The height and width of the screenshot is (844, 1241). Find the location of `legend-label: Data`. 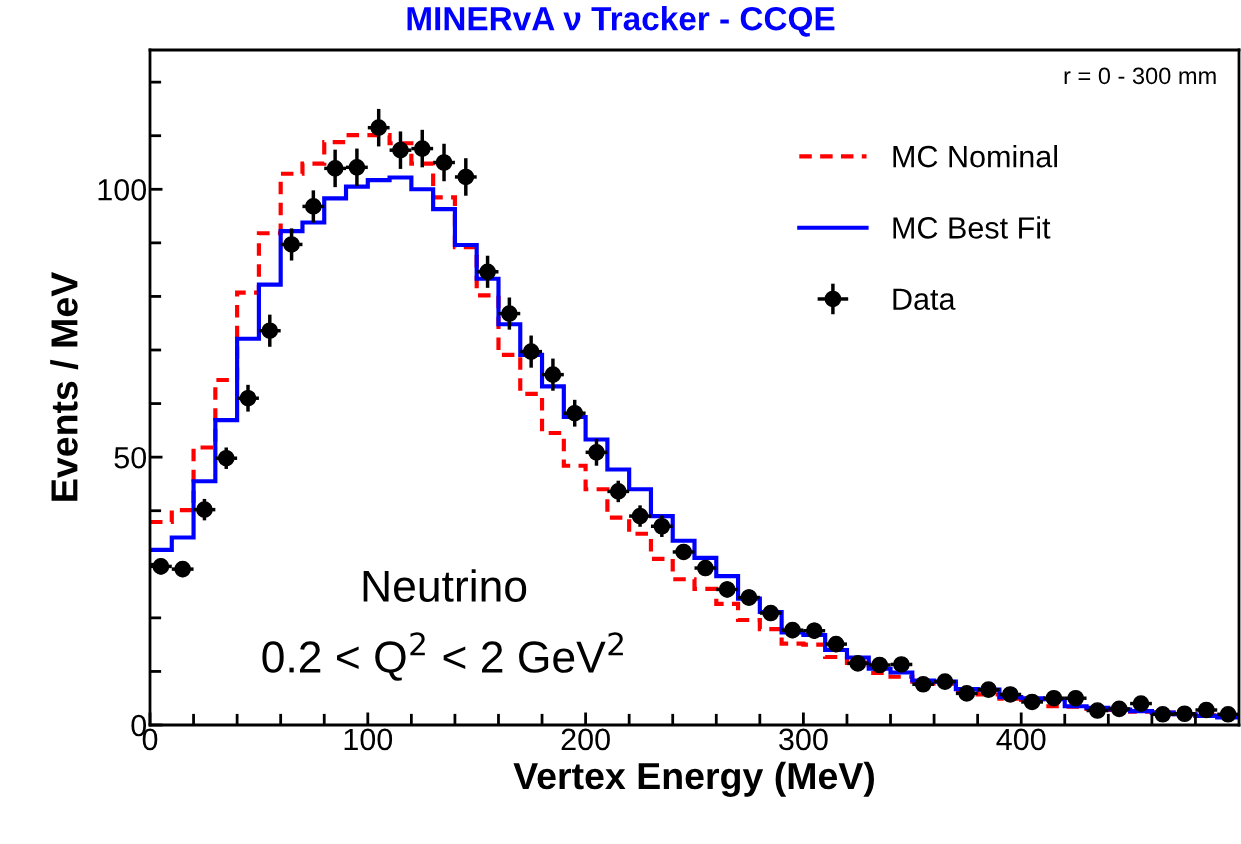

legend-label: Data is located at coordinates (924, 299).